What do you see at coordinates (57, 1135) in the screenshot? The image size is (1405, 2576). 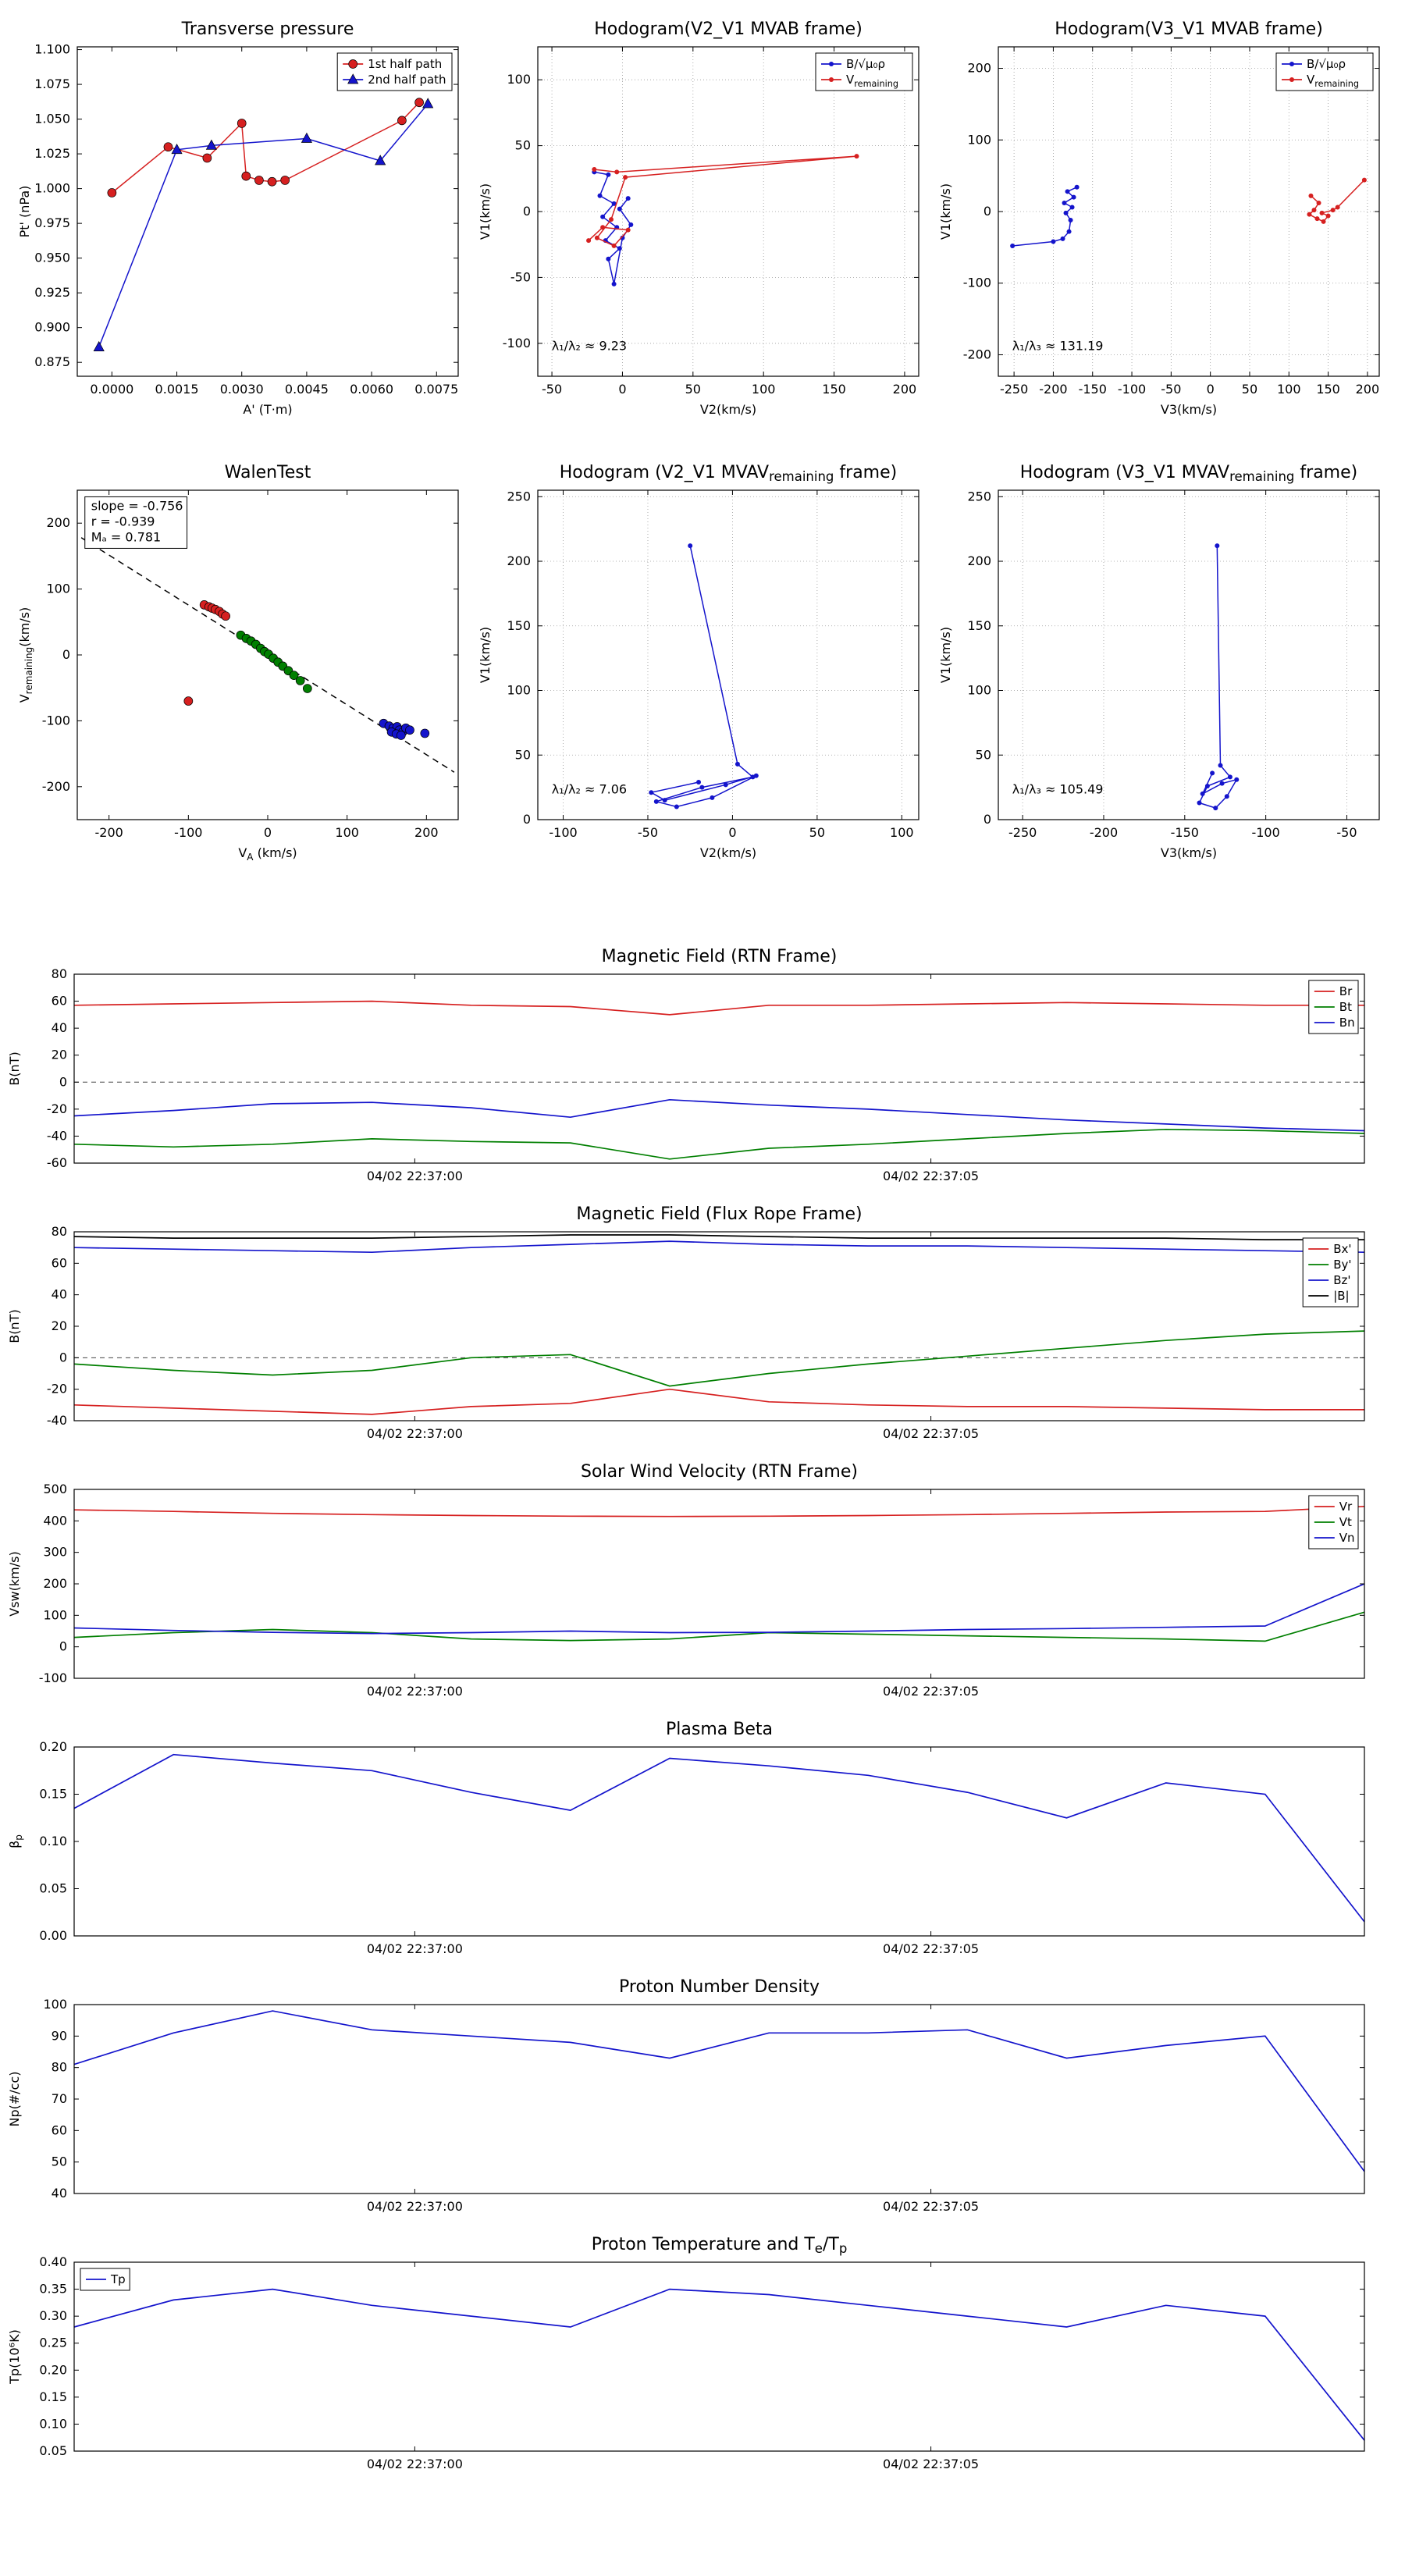 I see `svg-text: -40` at bounding box center [57, 1135].